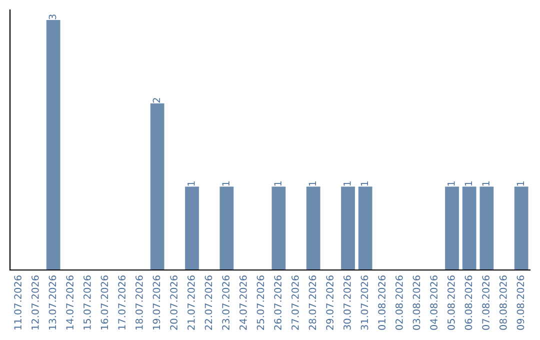  I want to click on x-tick-label: 22.07.2026, so click(208, 302).